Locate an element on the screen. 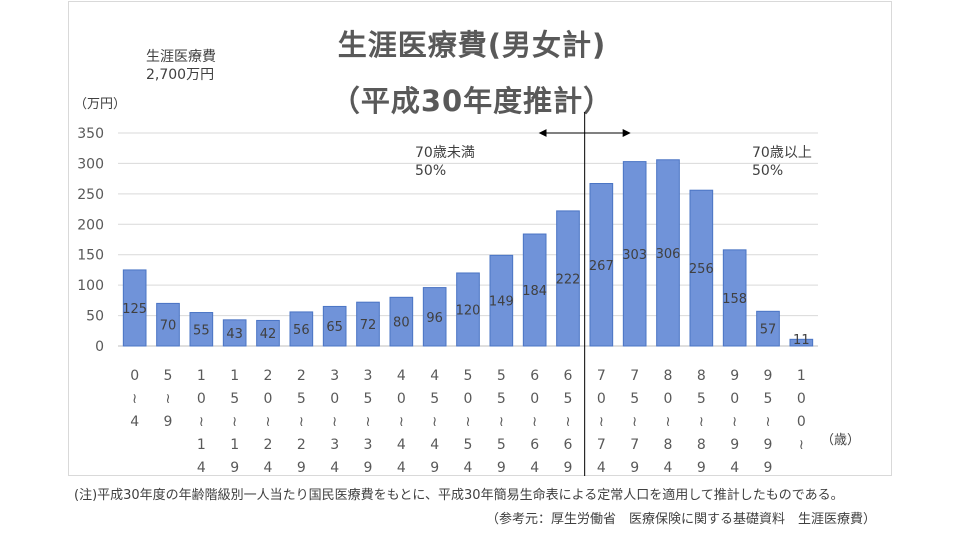 Image resolution: width=960 pixels, height=540 pixels. x-axis-unit: （歳） is located at coordinates (841, 440).